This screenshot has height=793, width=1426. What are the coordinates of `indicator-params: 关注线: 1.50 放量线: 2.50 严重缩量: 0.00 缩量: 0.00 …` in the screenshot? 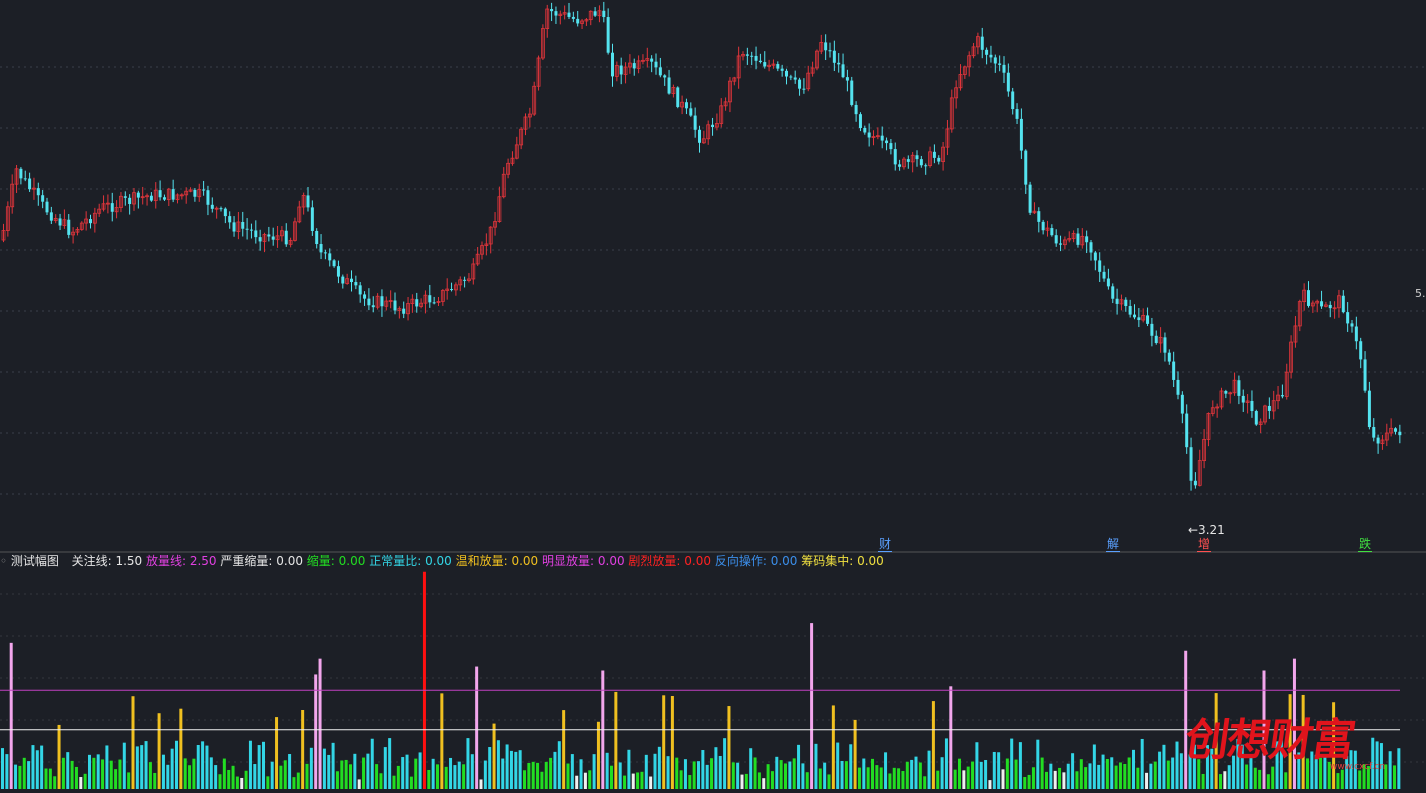 It's located at (478, 561).